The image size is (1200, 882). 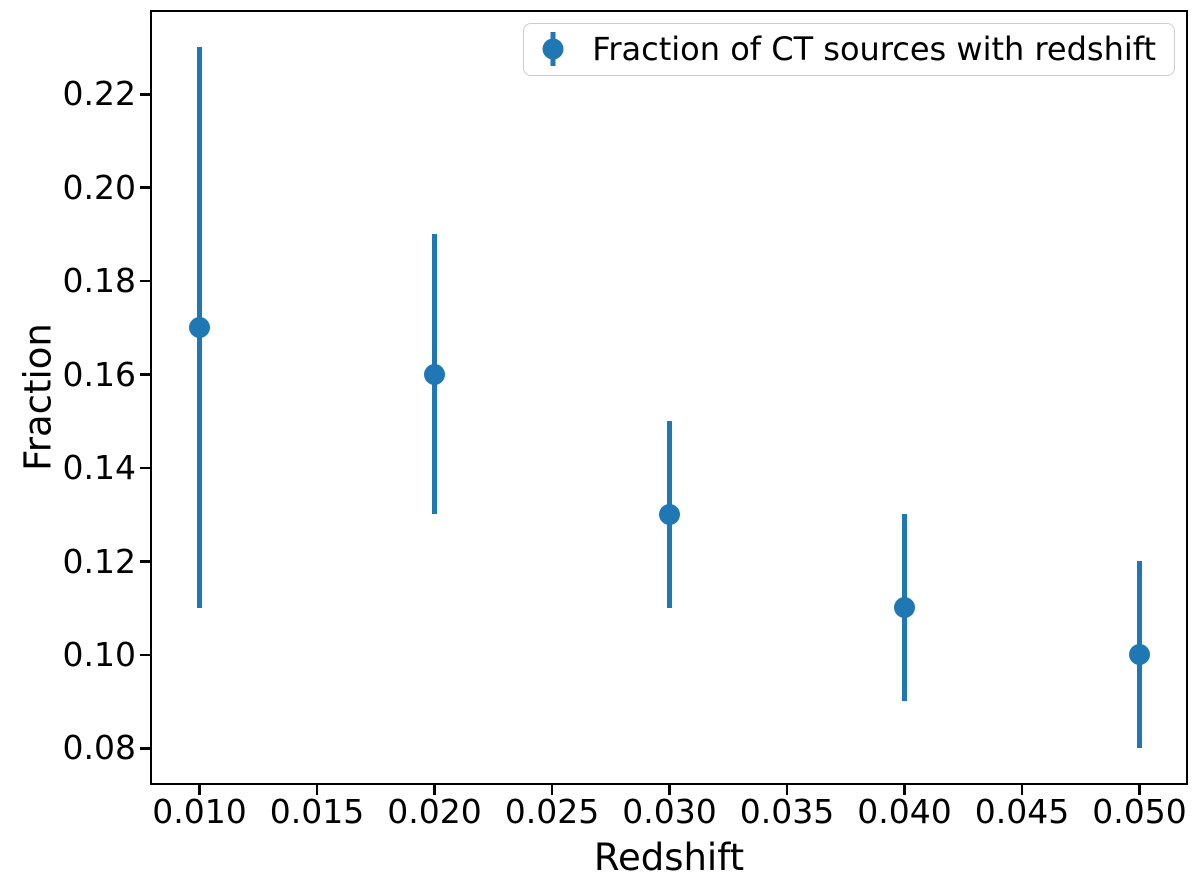 What do you see at coordinates (552, 811) in the screenshot?
I see `x-tick-label: 0.025` at bounding box center [552, 811].